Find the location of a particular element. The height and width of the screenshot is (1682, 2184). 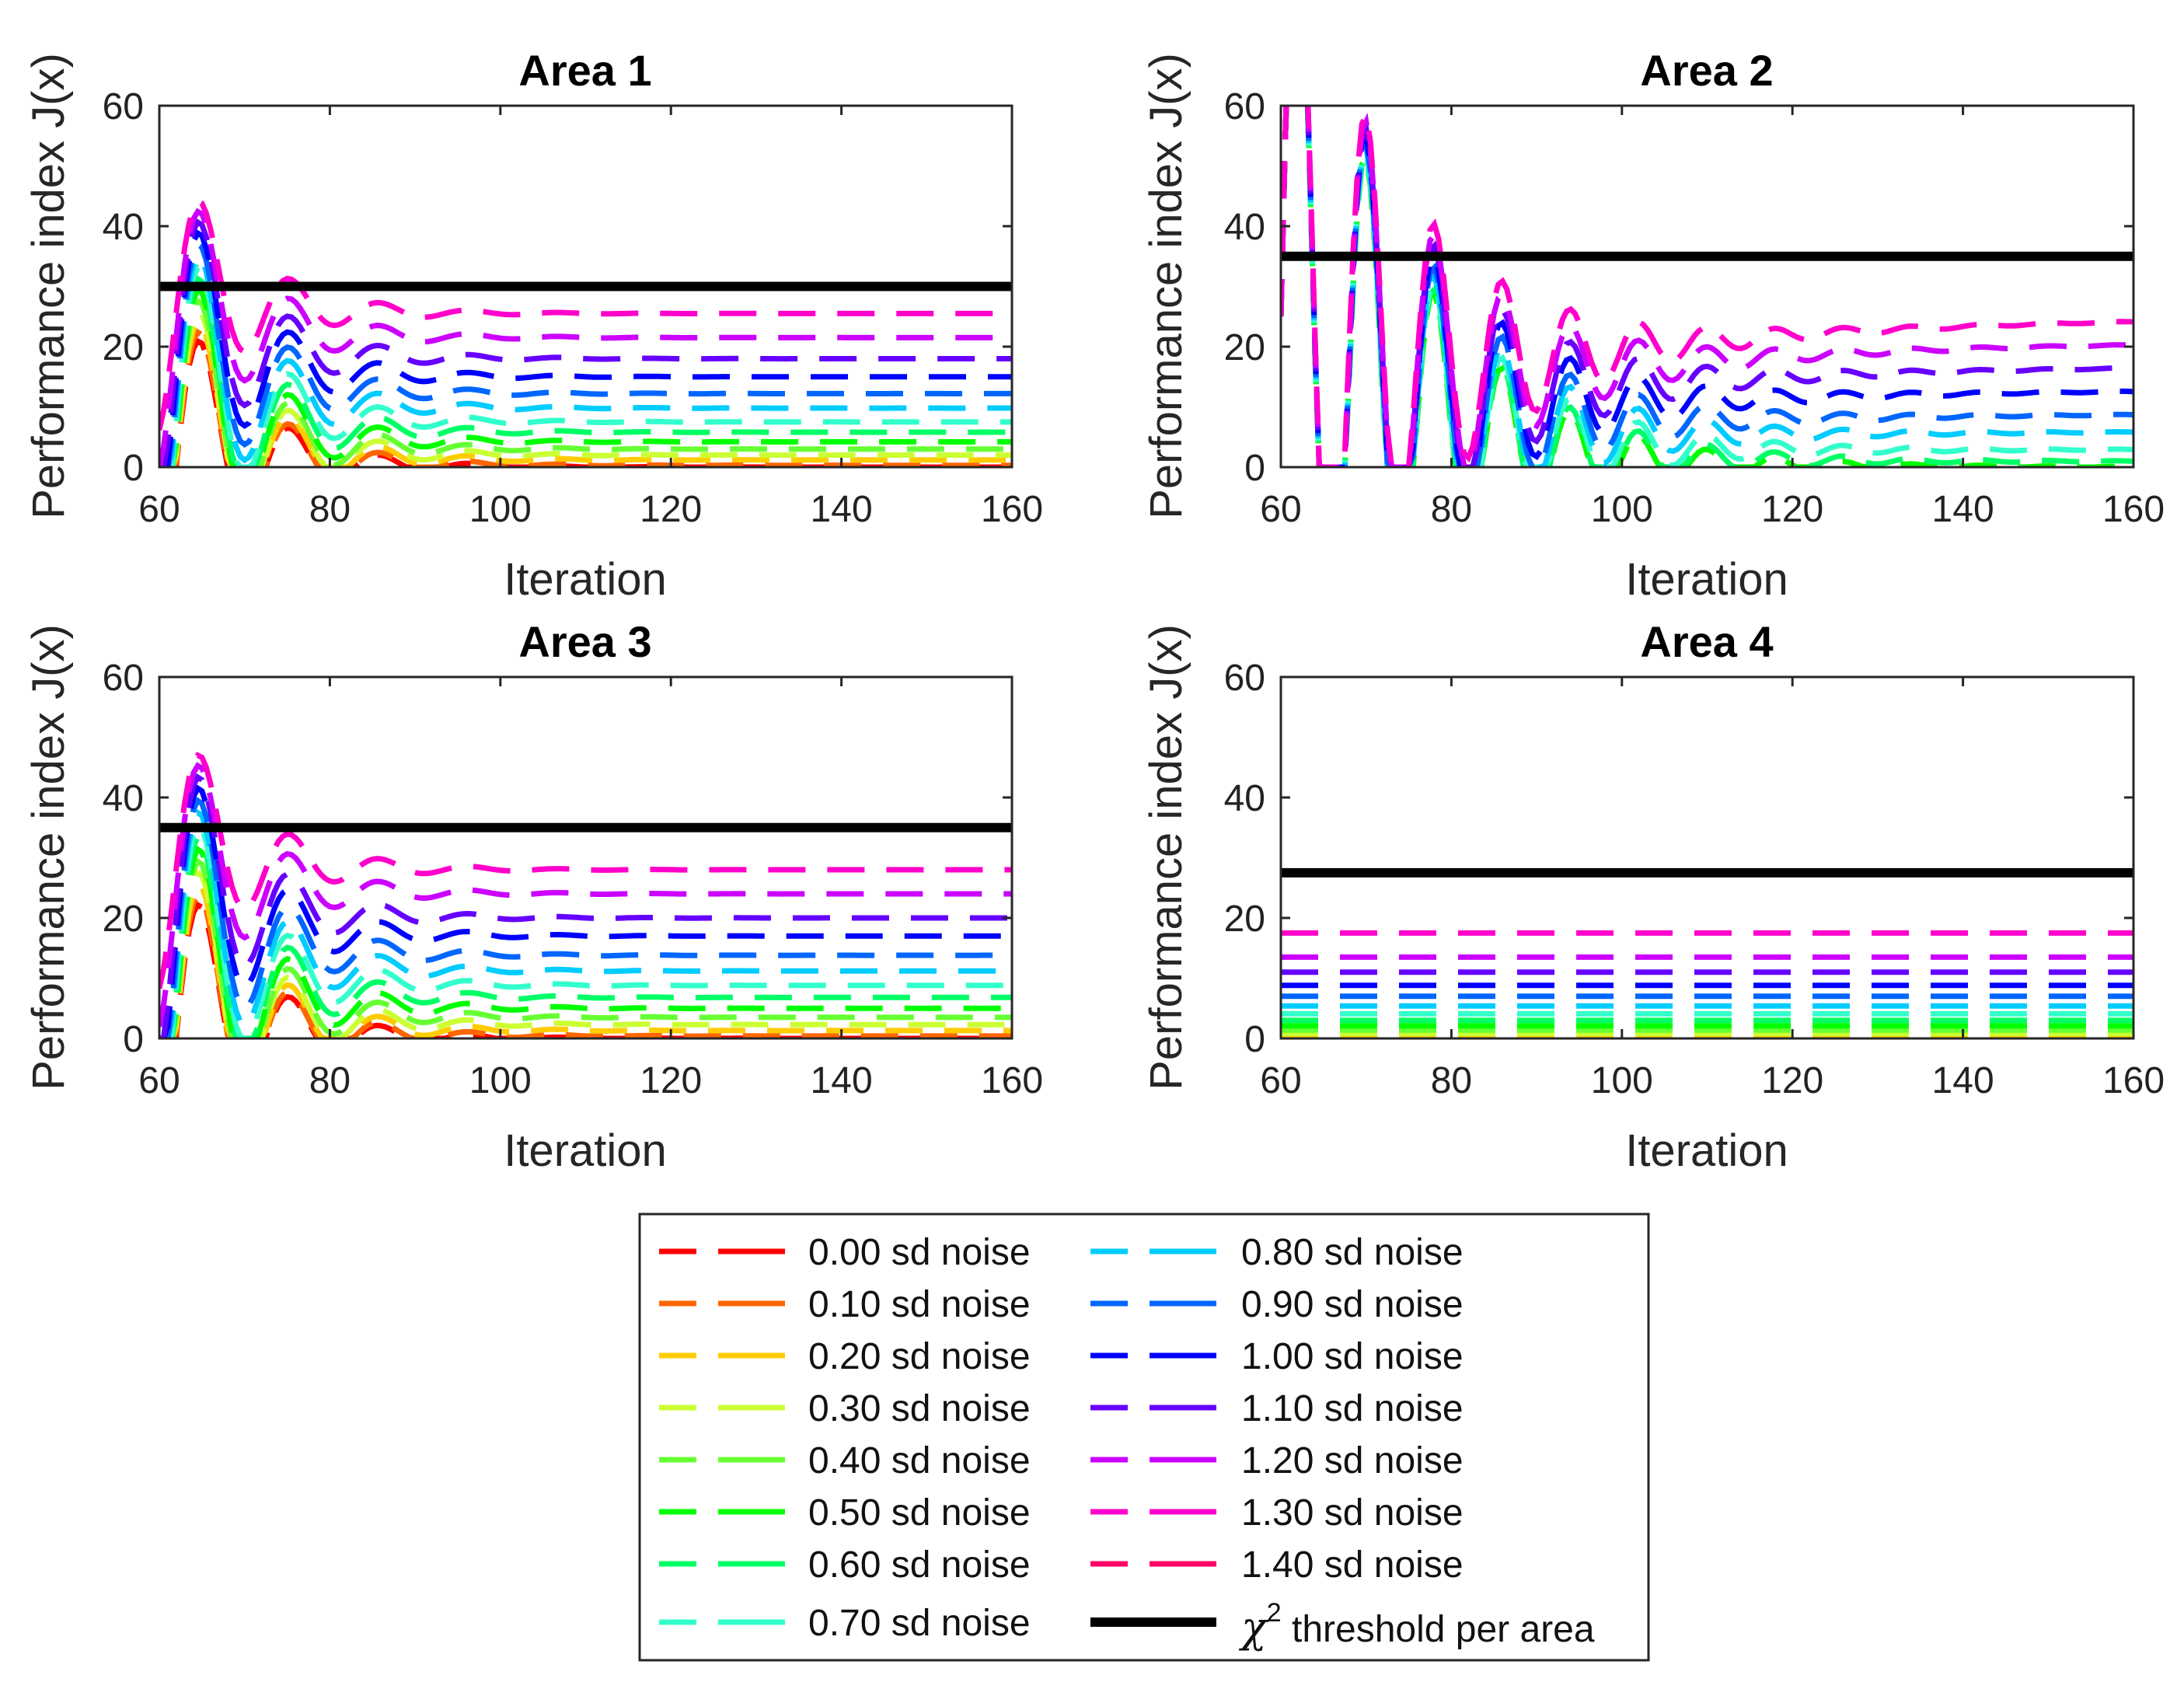

legend-label-11: 1.10 sd noise is located at coordinates (1352, 1408).